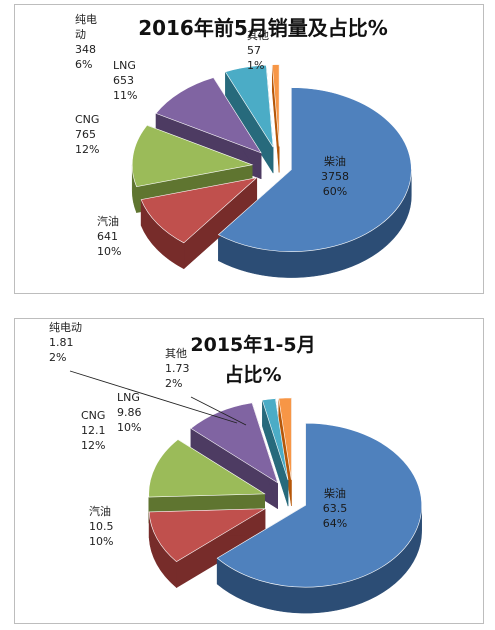  Describe the element at coordinates (65, 342) in the screenshot. I see `data-label-4: 纯电动 1.81 2%` at that location.